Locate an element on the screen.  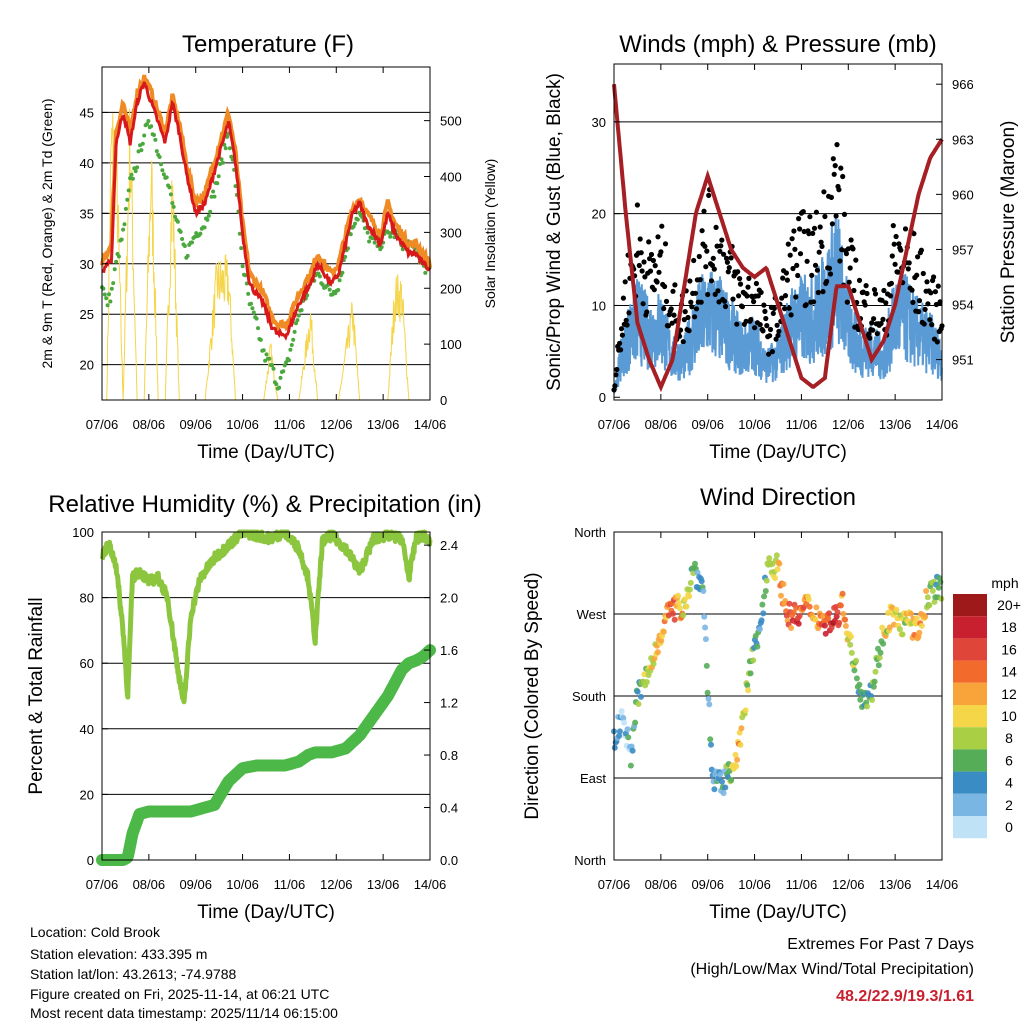
rh-precip-y-tick-label: 0 is located at coordinates (90, 860).